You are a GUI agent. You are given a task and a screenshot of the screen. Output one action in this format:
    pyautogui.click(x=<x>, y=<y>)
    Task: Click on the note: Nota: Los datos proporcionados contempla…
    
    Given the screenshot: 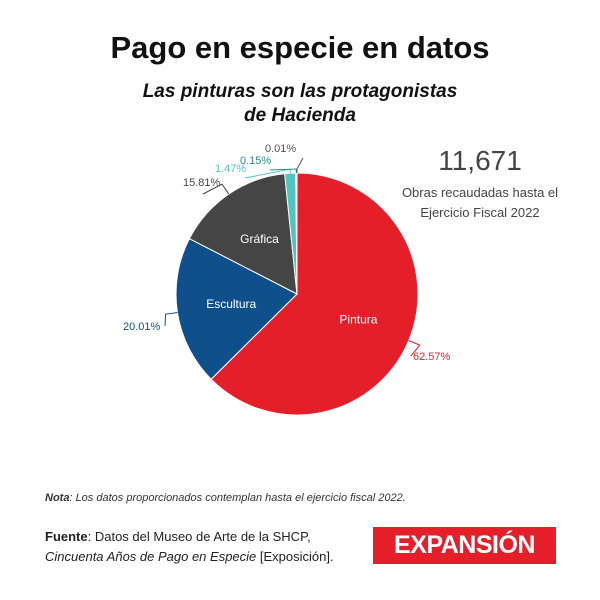 What is the action you would take?
    pyautogui.click(x=225, y=498)
    